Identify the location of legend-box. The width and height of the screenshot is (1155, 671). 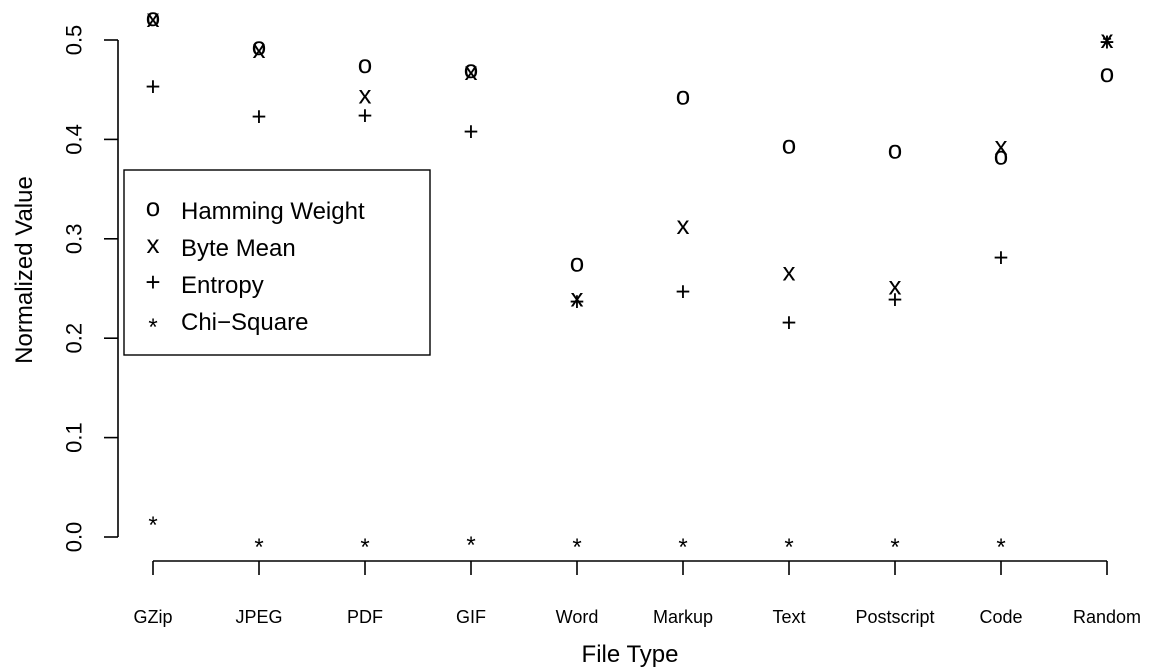
(277, 262).